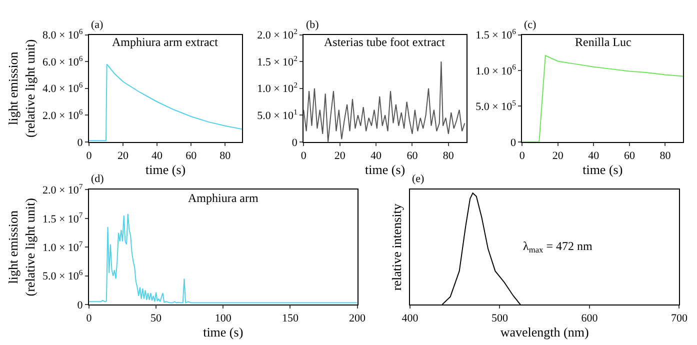  What do you see at coordinates (385, 42) in the screenshot?
I see `annotation: Asterias tube foot extract` at bounding box center [385, 42].